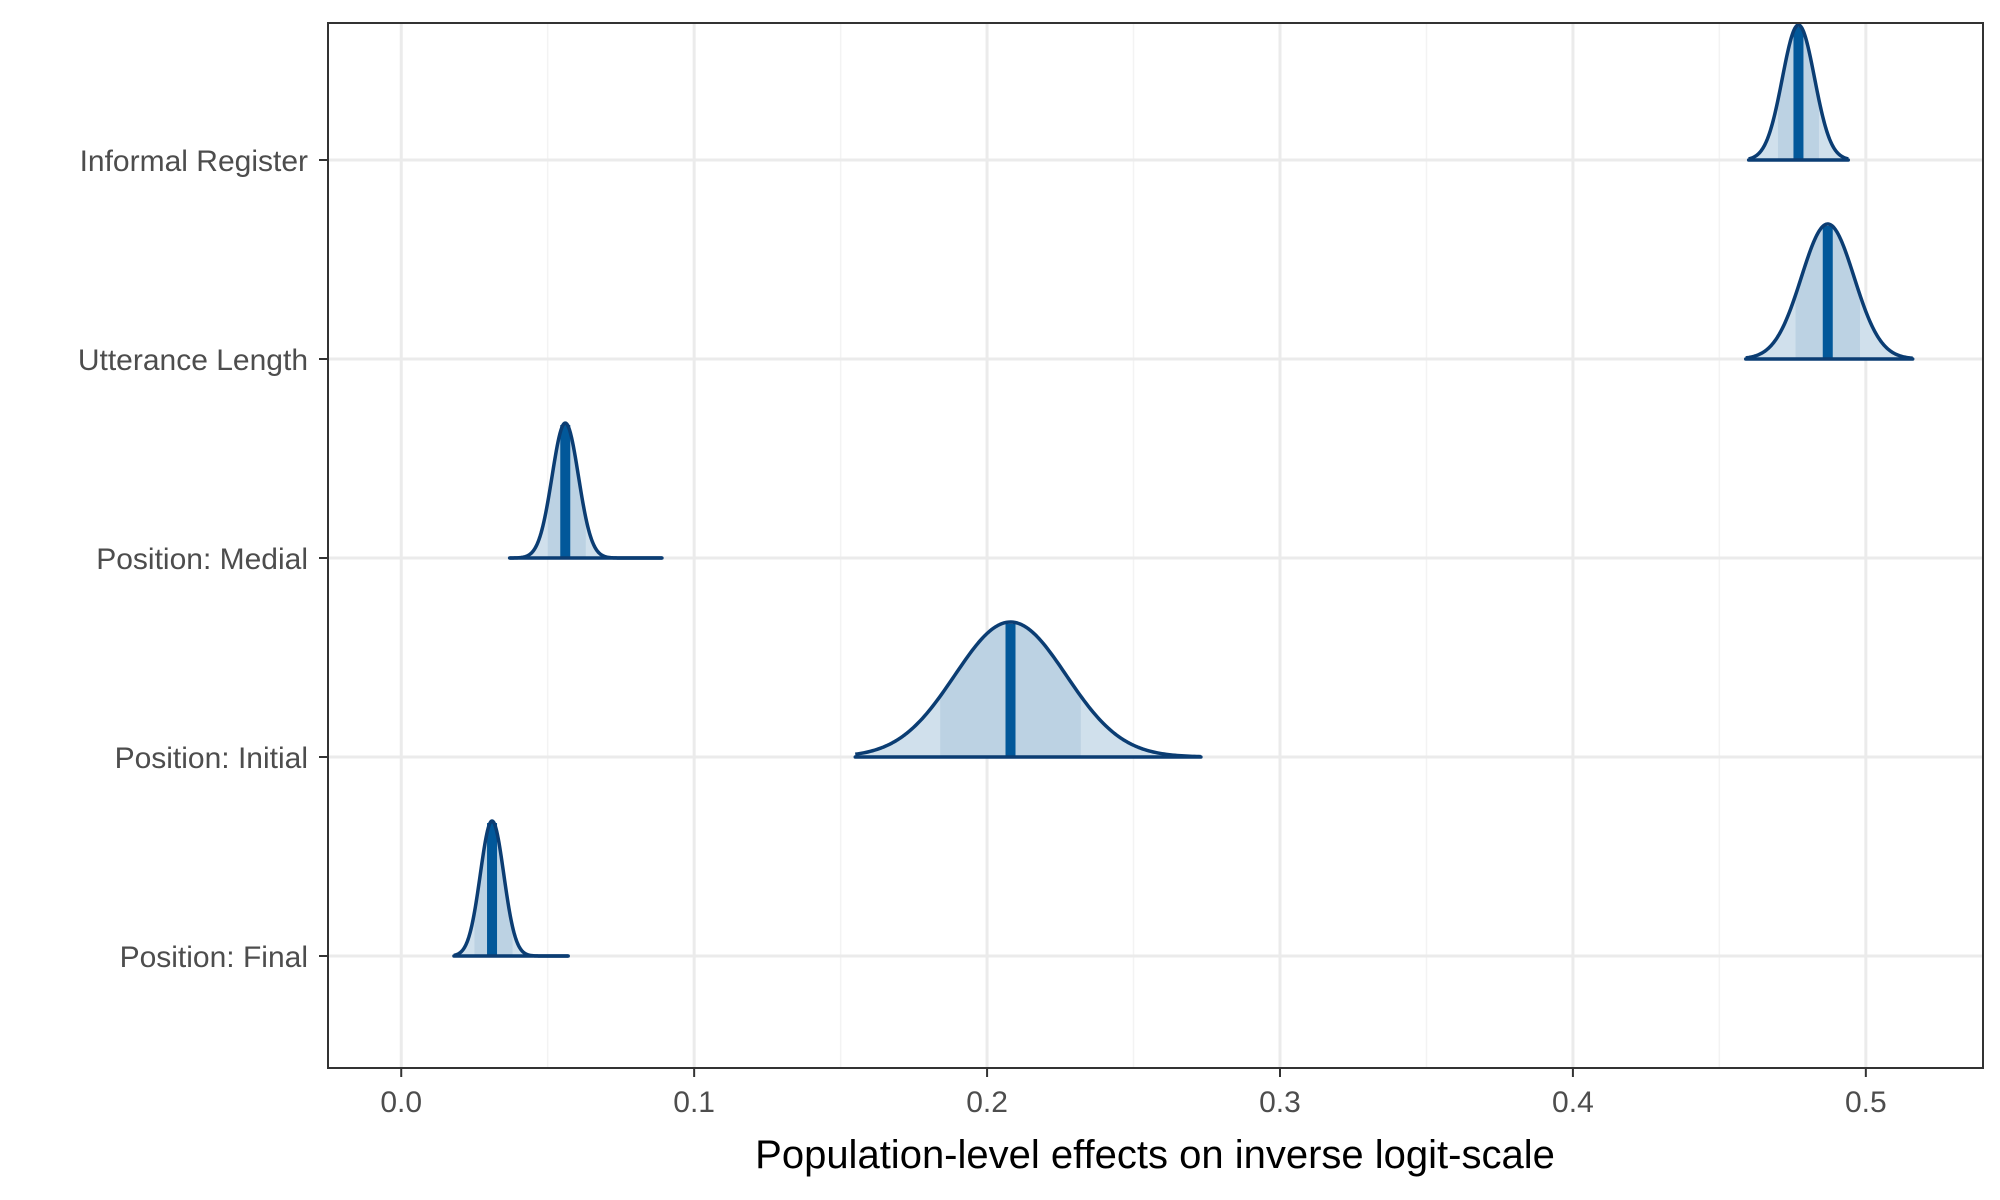 The width and height of the screenshot is (2000, 1200). I want to click on x-tick-label: 0.4, so click(1573, 1102).